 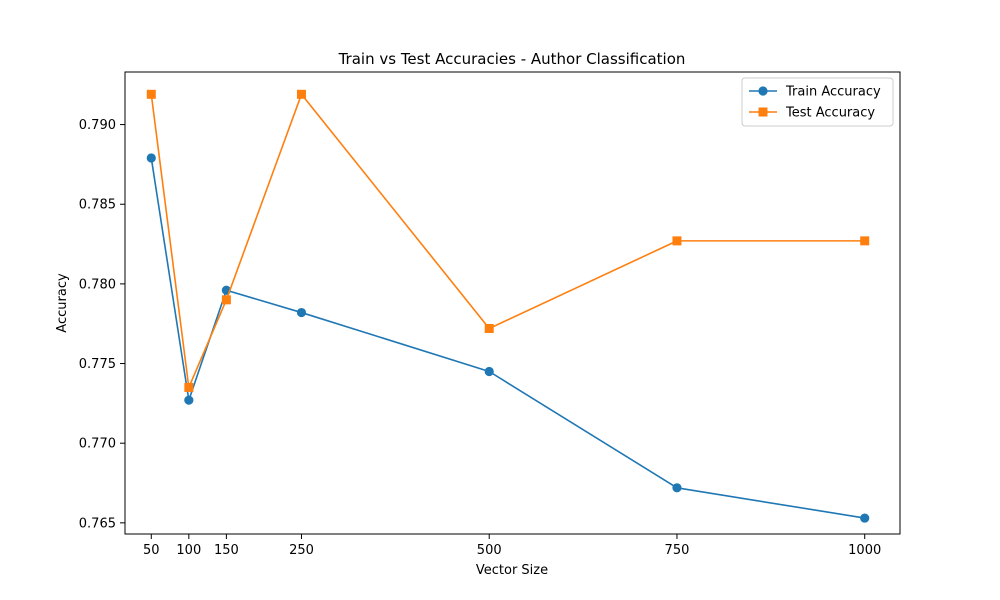 What do you see at coordinates (97, 205) in the screenshot?
I see `y-tick-label: 0.785` at bounding box center [97, 205].